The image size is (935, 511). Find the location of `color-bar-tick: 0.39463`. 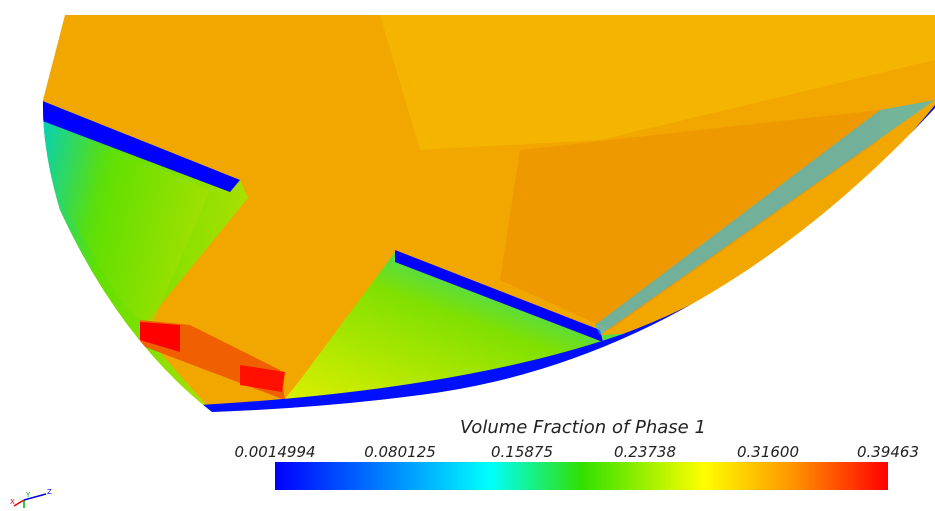

color-bar-tick: 0.39463 is located at coordinates (888, 452).